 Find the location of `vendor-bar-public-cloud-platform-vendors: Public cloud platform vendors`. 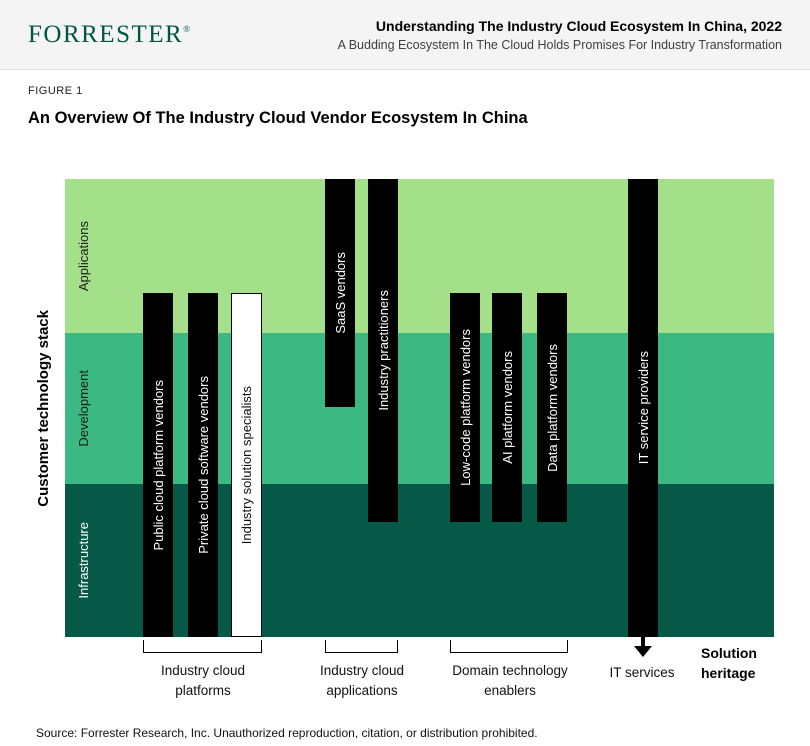

vendor-bar-public-cloud-platform-vendors: Public cloud platform vendors is located at coordinates (158, 465).